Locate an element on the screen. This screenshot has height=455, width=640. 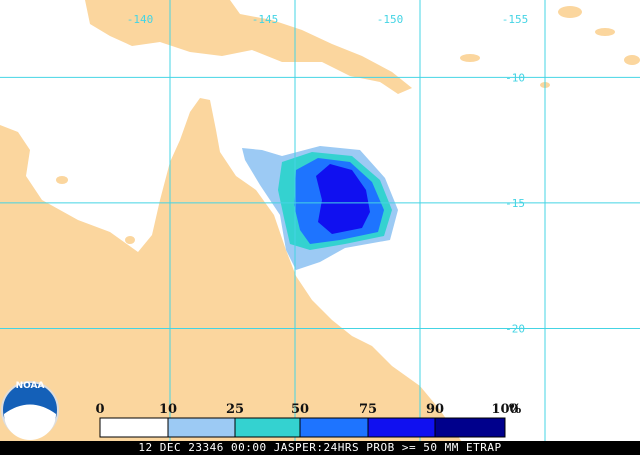
lat-label: -10 is located at coordinates (515, 77).